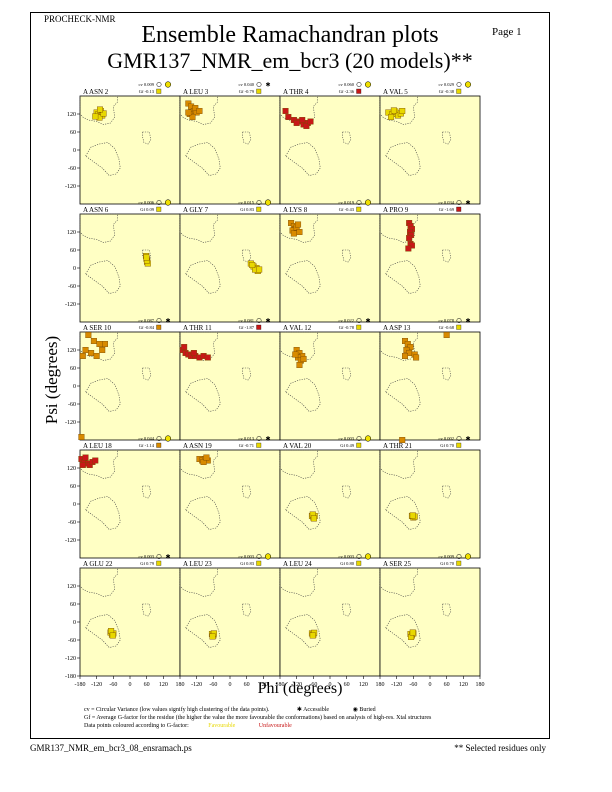 This screenshot has width=612, height=792. Describe the element at coordinates (367, 710) in the screenshot. I see `legend-buried: Buried` at that location.